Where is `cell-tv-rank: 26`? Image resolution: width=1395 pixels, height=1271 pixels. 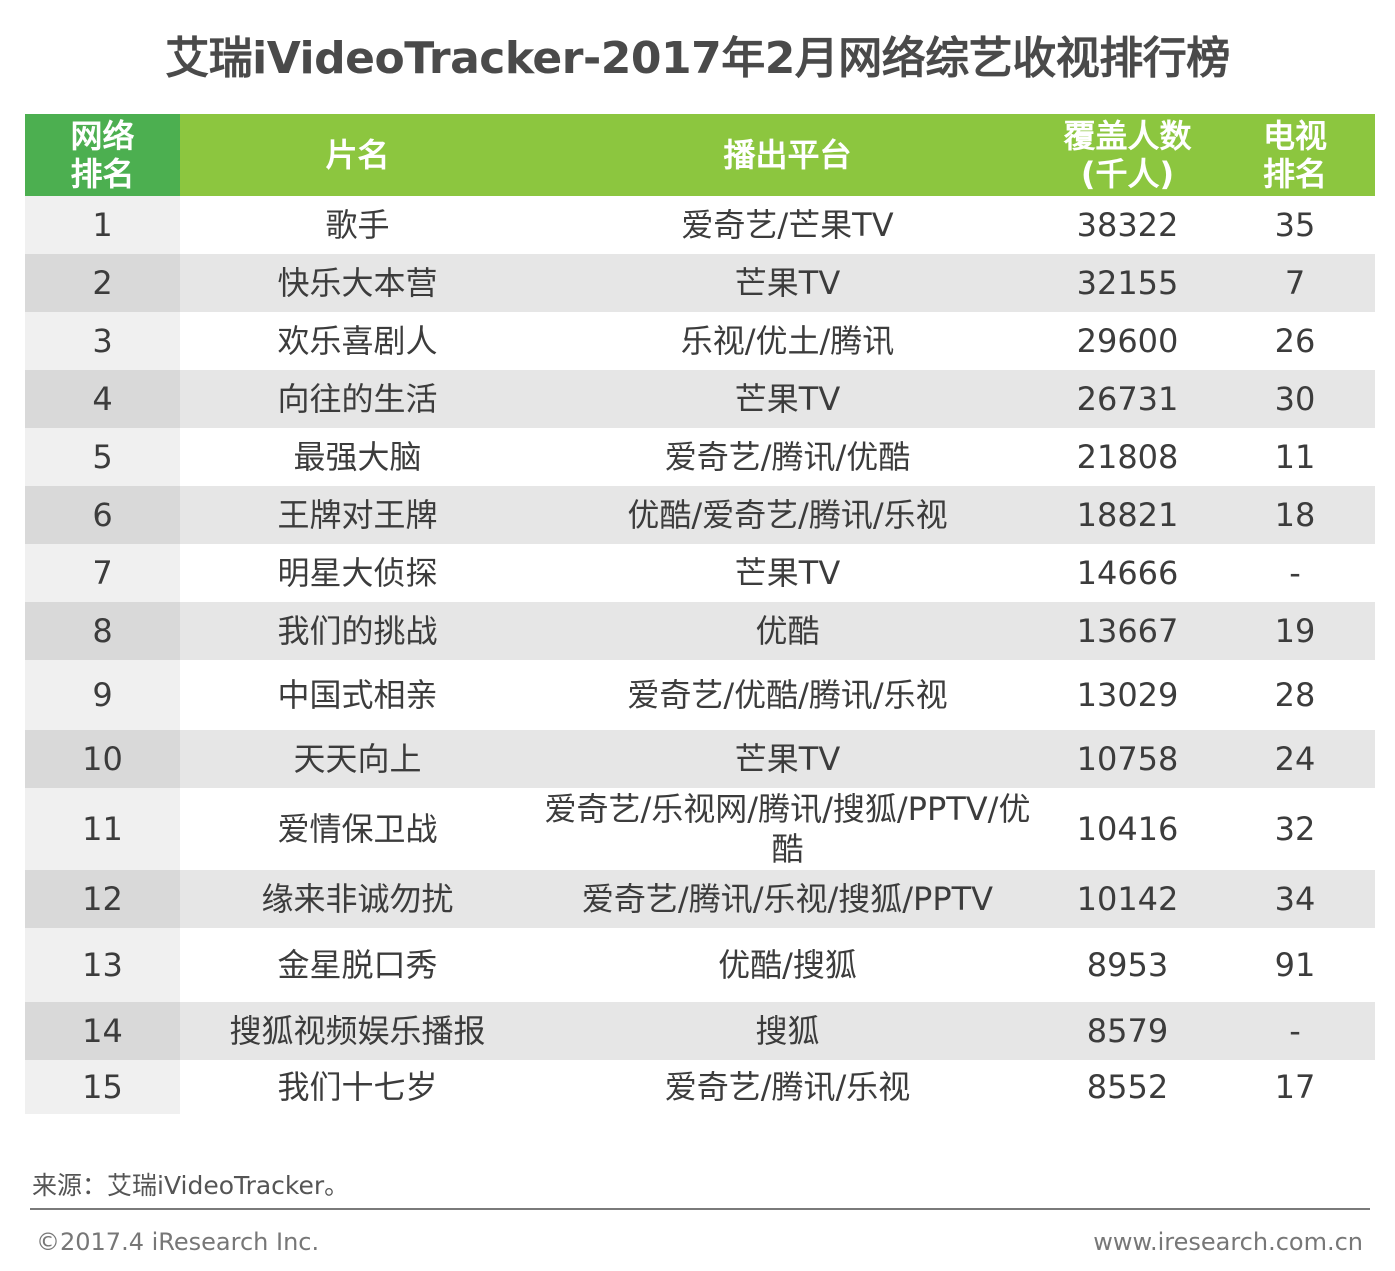 cell-tv-rank: 26 is located at coordinates (1295, 341).